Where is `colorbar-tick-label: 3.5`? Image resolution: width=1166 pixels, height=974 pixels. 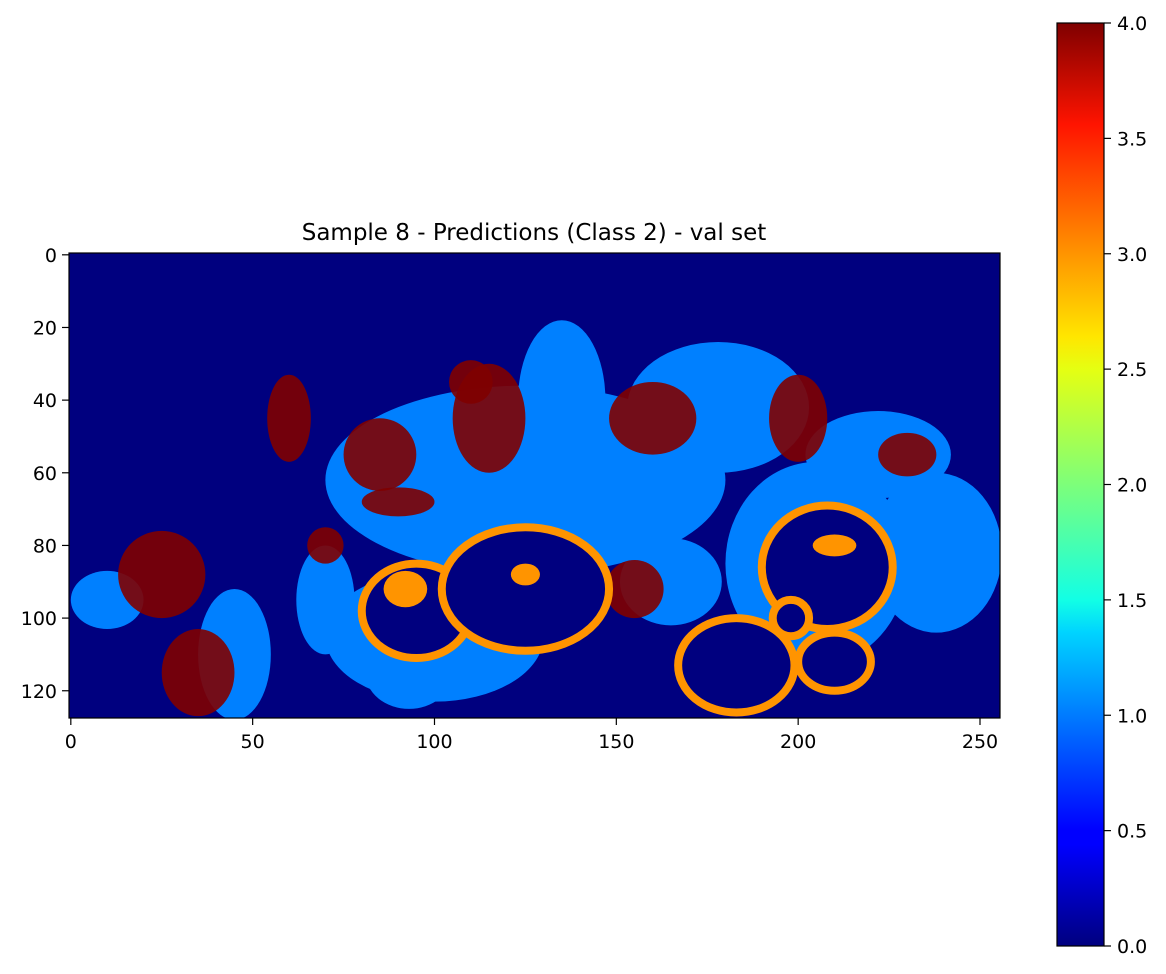
colorbar-tick-label: 3.5 is located at coordinates (1132, 139).